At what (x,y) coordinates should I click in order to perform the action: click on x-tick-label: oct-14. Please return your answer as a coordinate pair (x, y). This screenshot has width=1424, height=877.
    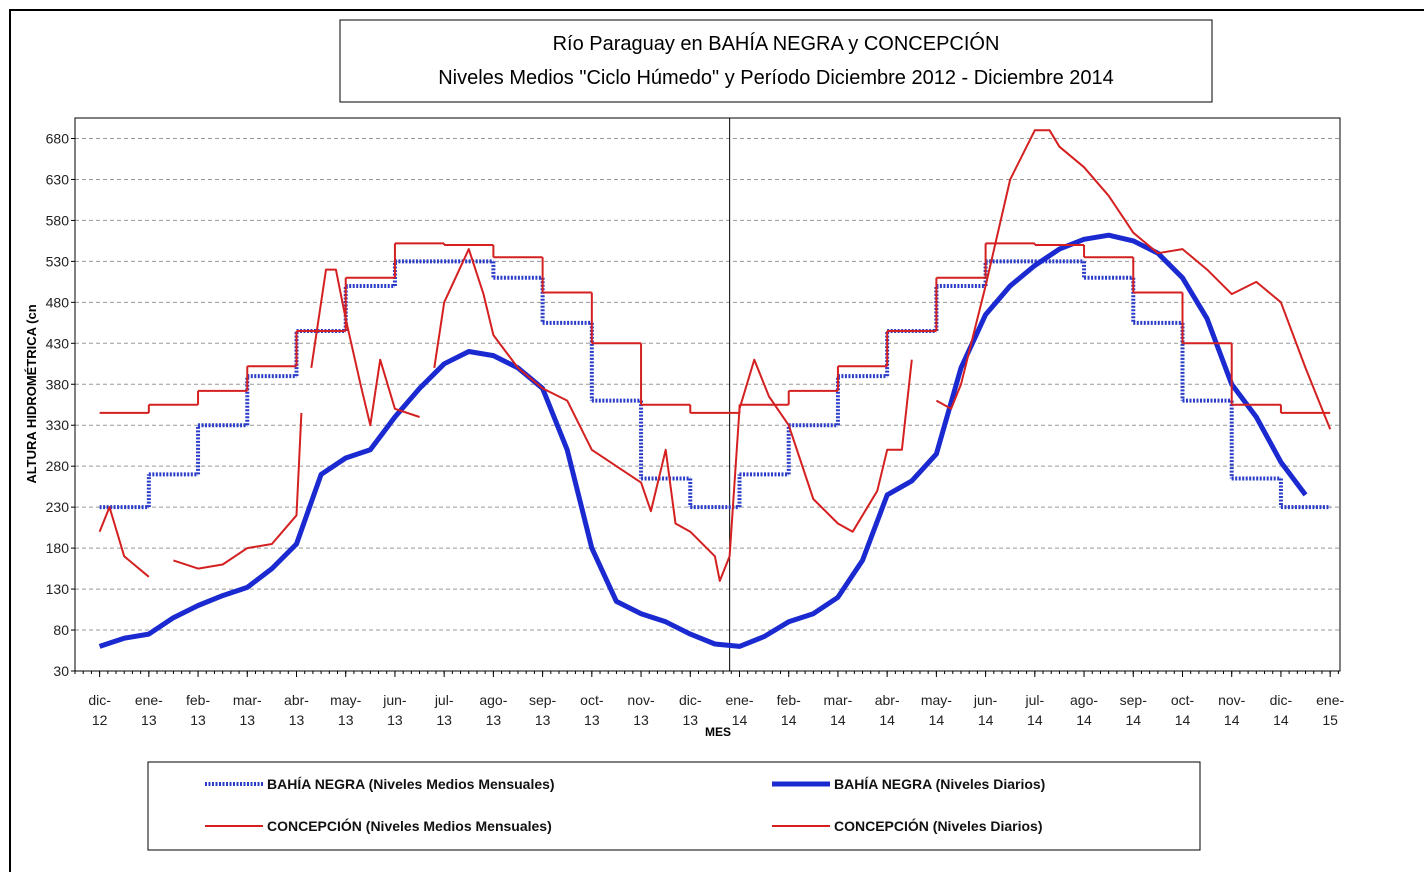
    Looking at the image, I should click on (1183, 710).